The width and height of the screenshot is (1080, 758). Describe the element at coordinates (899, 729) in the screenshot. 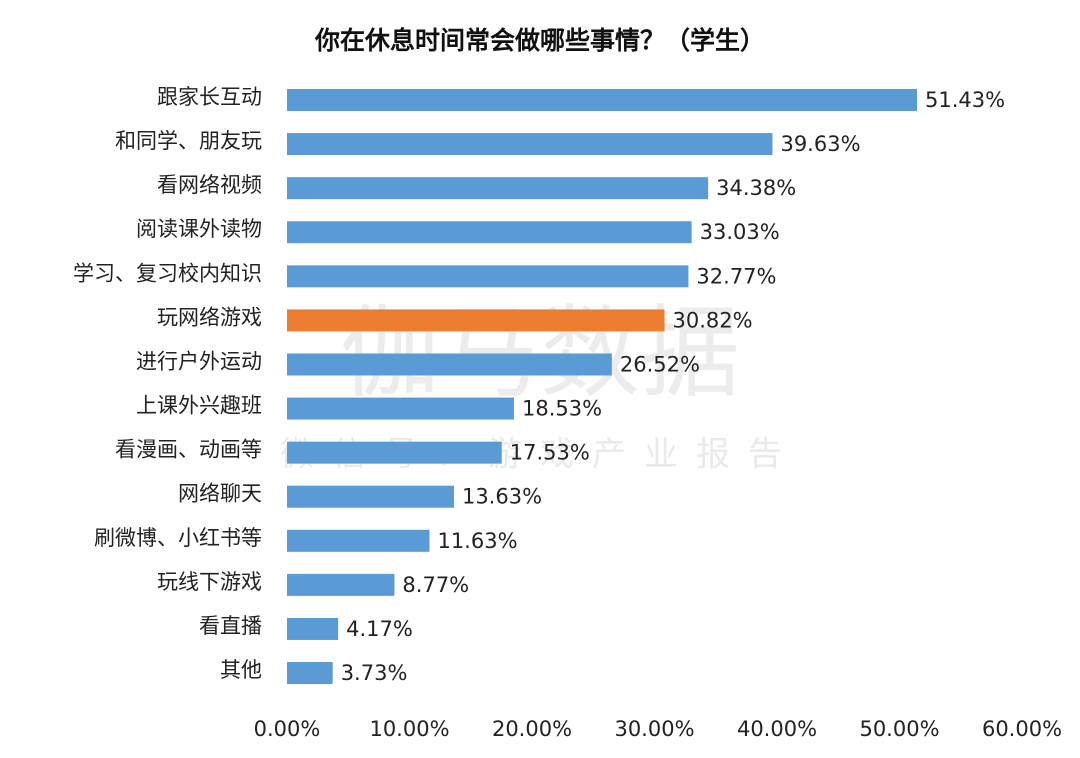

I see `x-tick-label: 50.00%` at that location.